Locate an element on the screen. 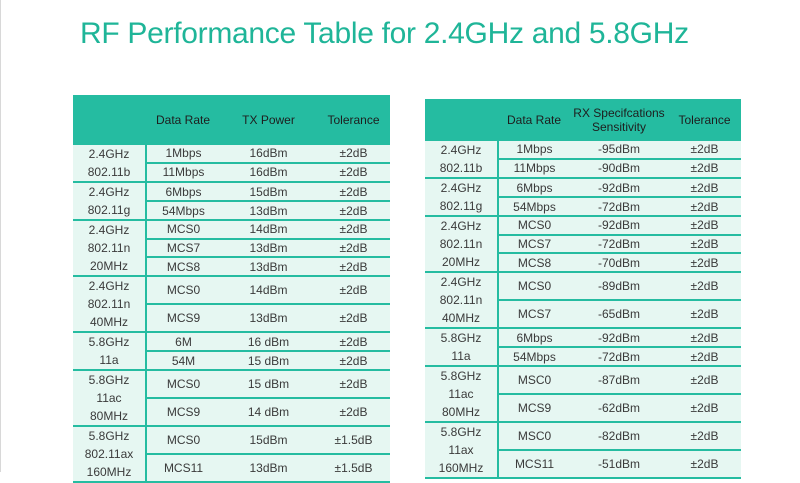 This screenshot has height=483, width=800. column-header: RX Specifcations Sensitivity is located at coordinates (619, 120).